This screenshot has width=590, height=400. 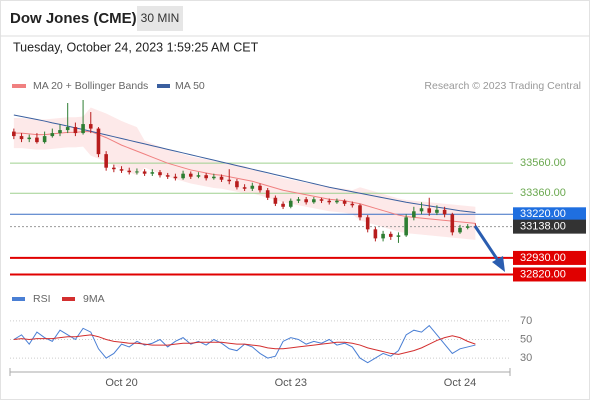 I want to click on level-label: 32930.00, so click(x=543, y=258).